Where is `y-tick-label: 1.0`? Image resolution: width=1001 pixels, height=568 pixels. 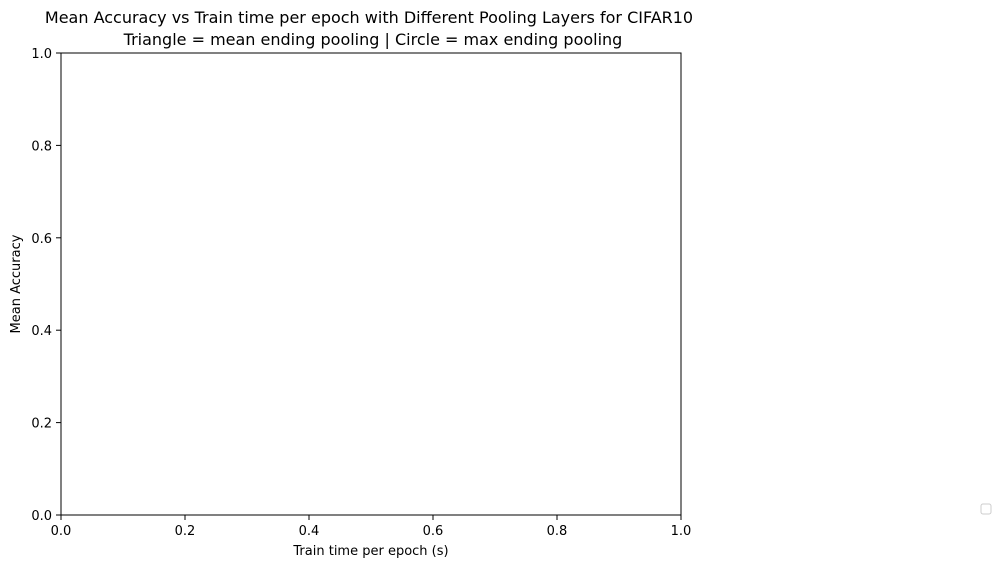
y-tick-label: 1.0 is located at coordinates (41, 54).